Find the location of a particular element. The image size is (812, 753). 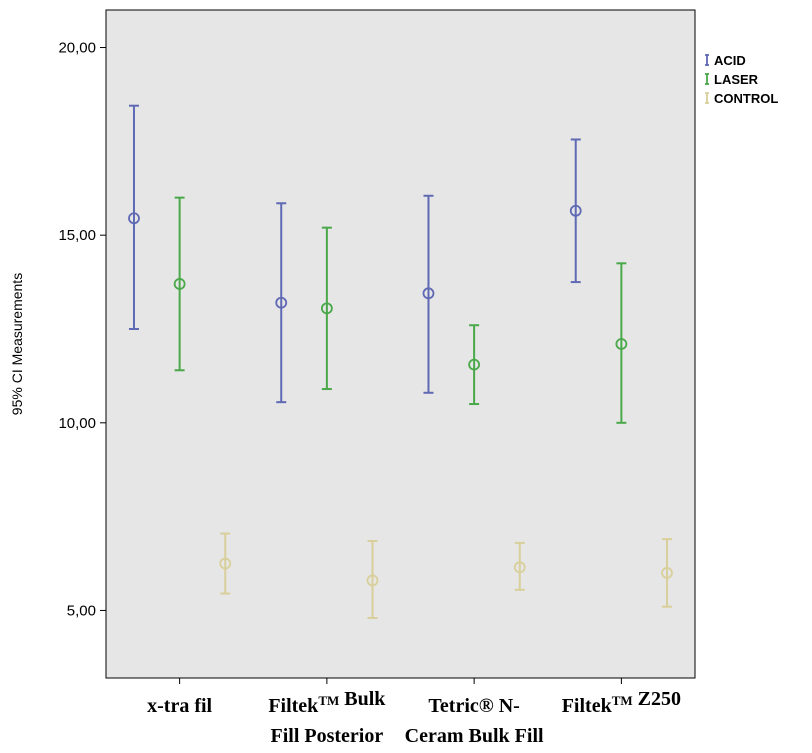

x-tick-label: FiltekTM Z250 is located at coordinates (621, 702).